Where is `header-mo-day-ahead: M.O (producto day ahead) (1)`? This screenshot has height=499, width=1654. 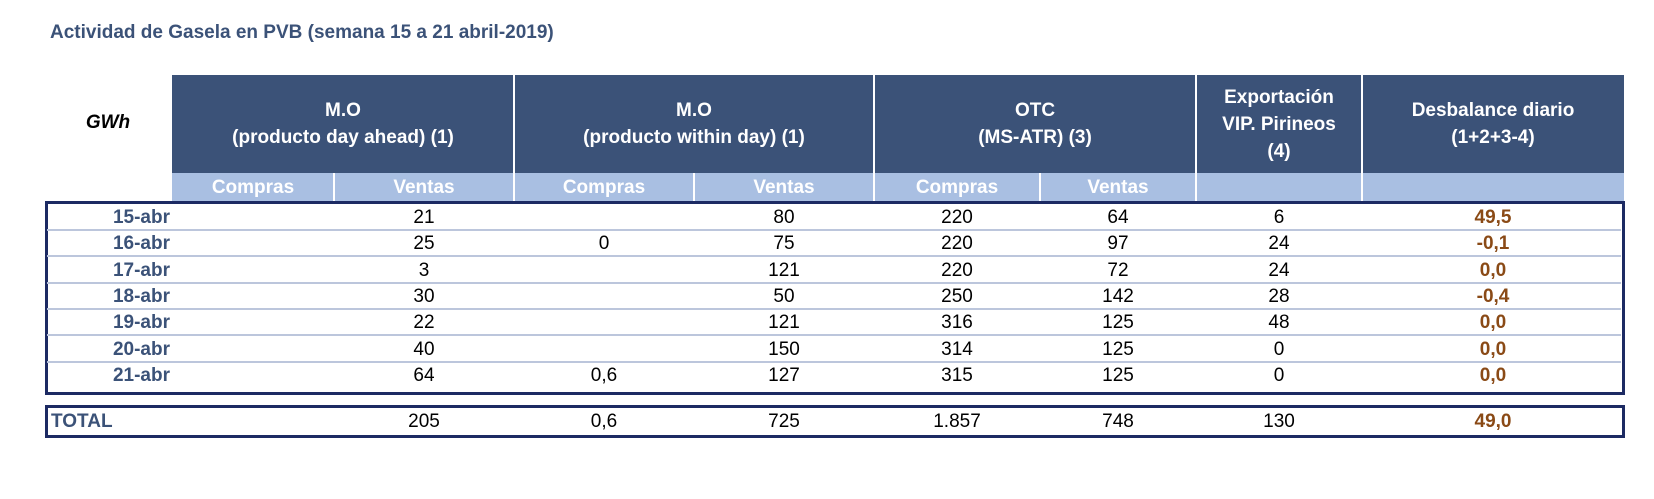 header-mo-day-ahead: M.O (producto day ahead) (1) is located at coordinates (343, 124).